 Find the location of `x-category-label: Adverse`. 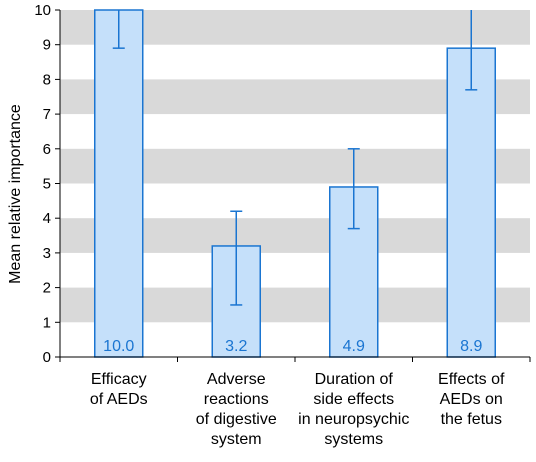

x-category-label: Adverse is located at coordinates (236, 379).